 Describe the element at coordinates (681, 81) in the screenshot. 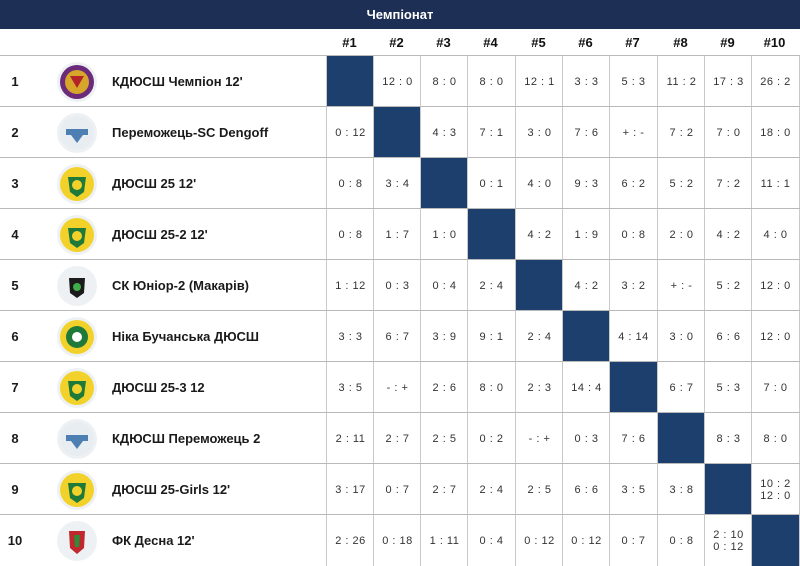

I see `result-cell: 11 : 2` at that location.